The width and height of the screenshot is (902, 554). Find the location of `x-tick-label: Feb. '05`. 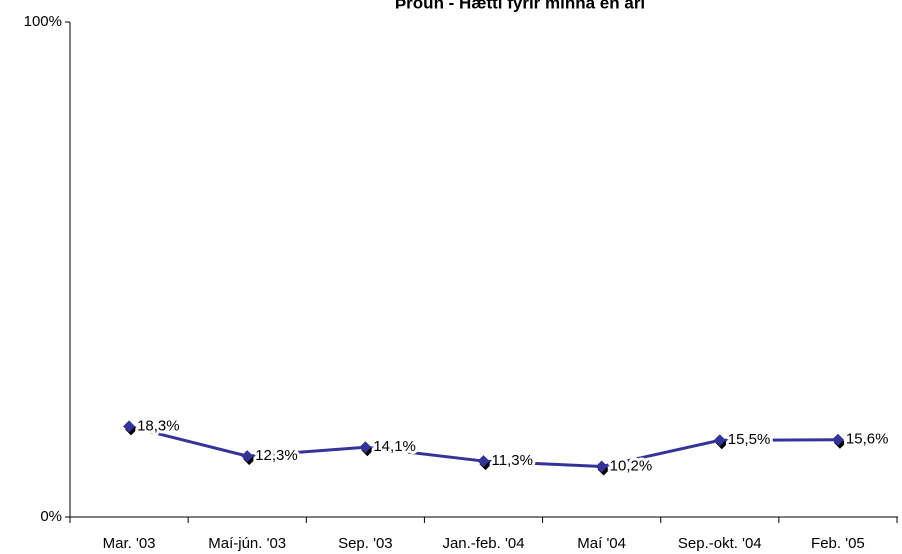

x-tick-label: Feb. '05 is located at coordinates (838, 543).